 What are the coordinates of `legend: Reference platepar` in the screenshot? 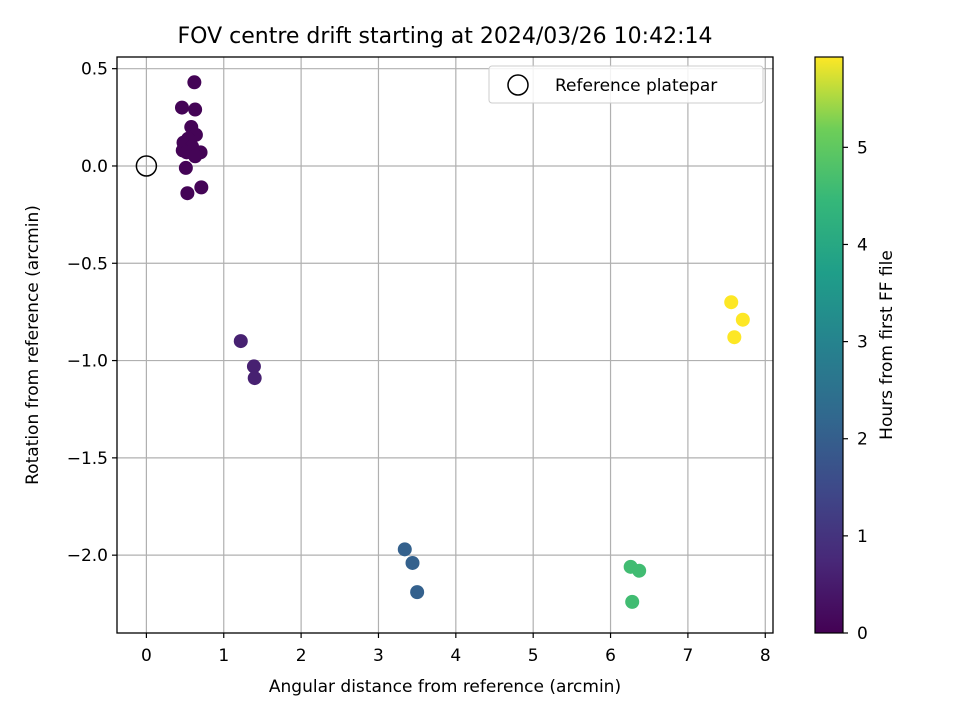 It's located at (626, 84).